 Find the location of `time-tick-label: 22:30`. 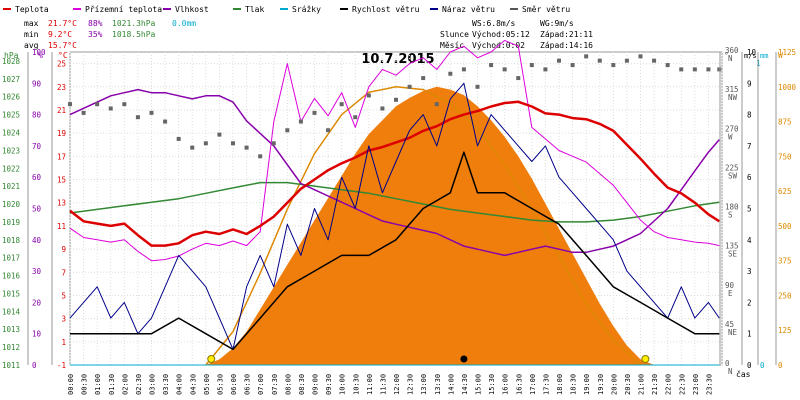

time-tick-label: 22:30 is located at coordinates (682, 384).